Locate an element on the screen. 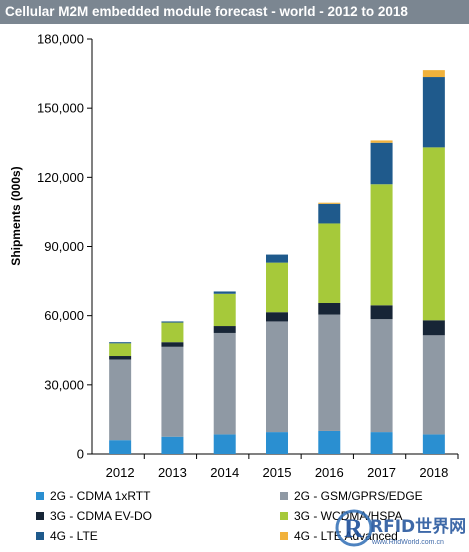 Image resolution: width=469 pixels, height=552 pixels. y-axis-label: Shipments (000s) is located at coordinates (16, 216).